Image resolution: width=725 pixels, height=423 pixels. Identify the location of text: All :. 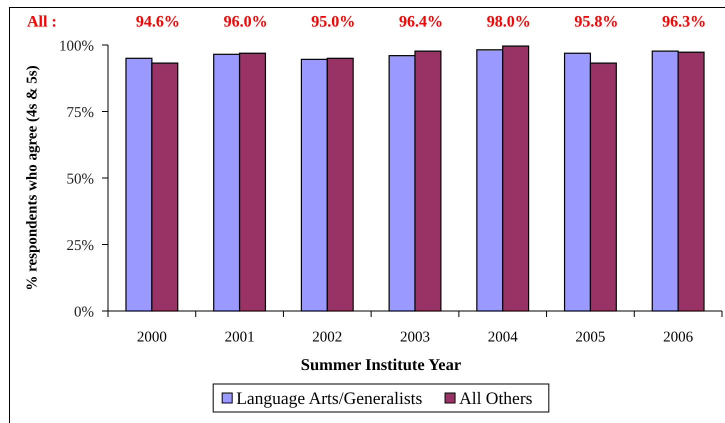
(42, 22).